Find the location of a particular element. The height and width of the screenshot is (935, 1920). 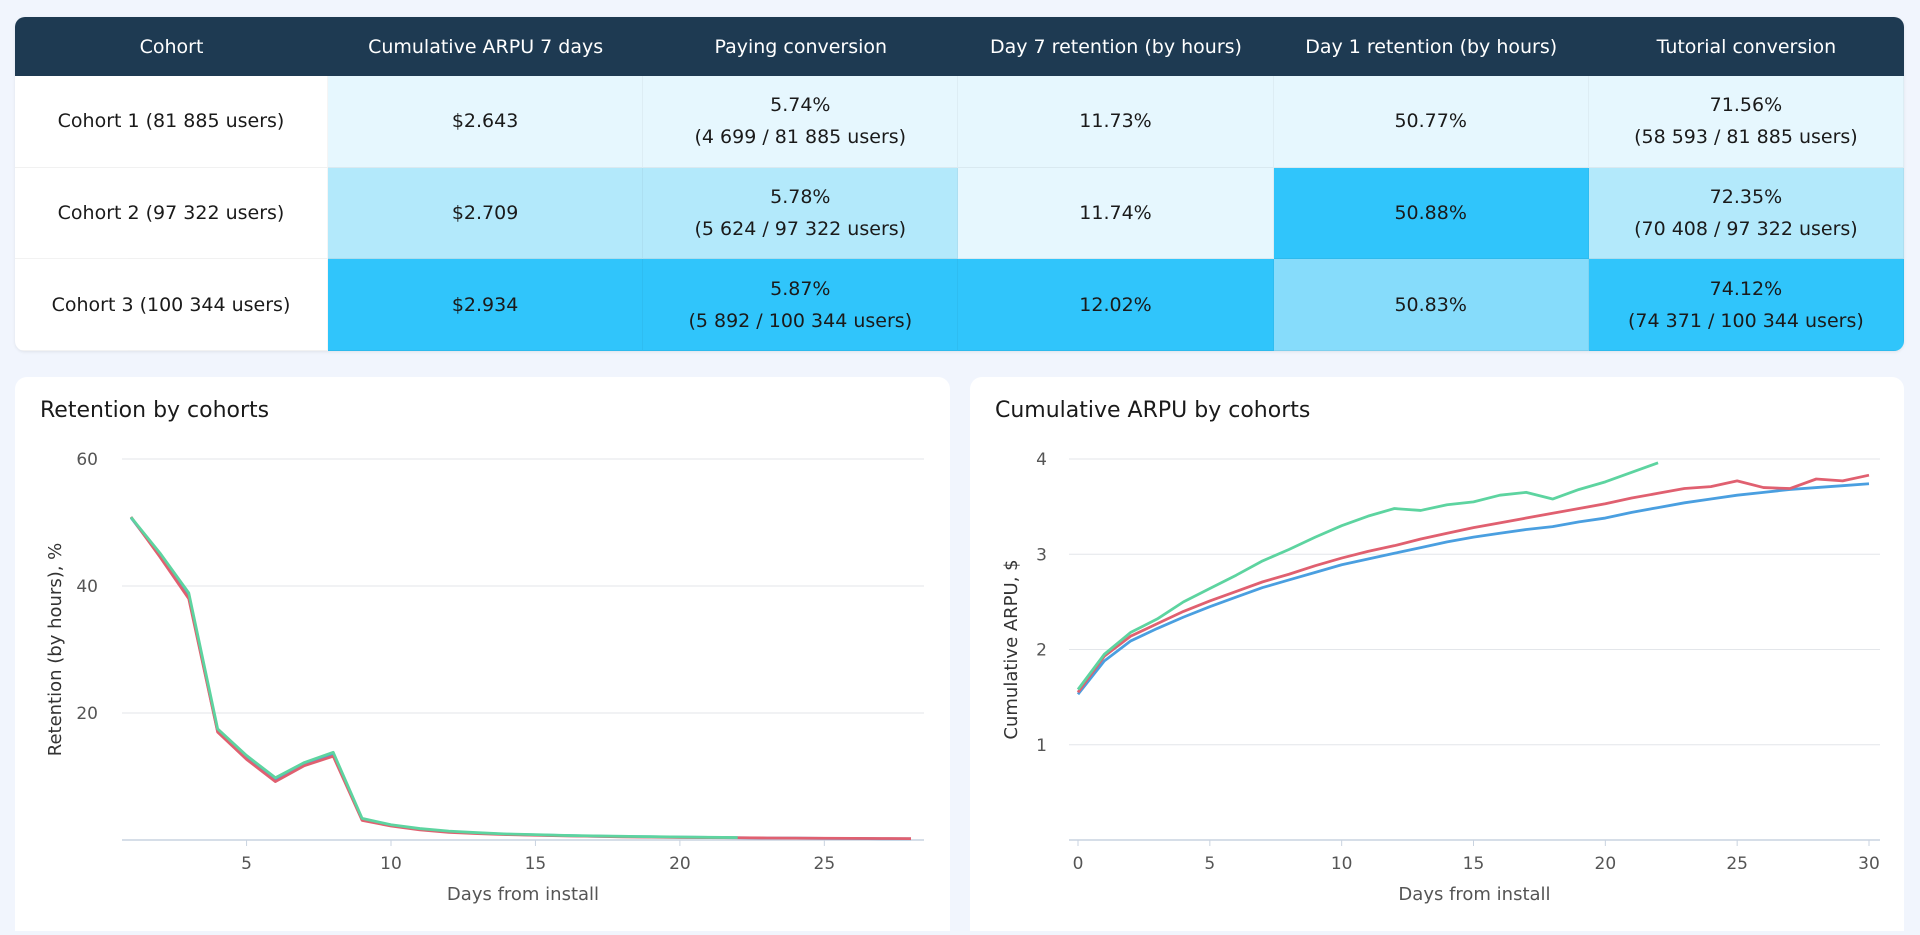

cell-text: $2.709 is located at coordinates (485, 212).